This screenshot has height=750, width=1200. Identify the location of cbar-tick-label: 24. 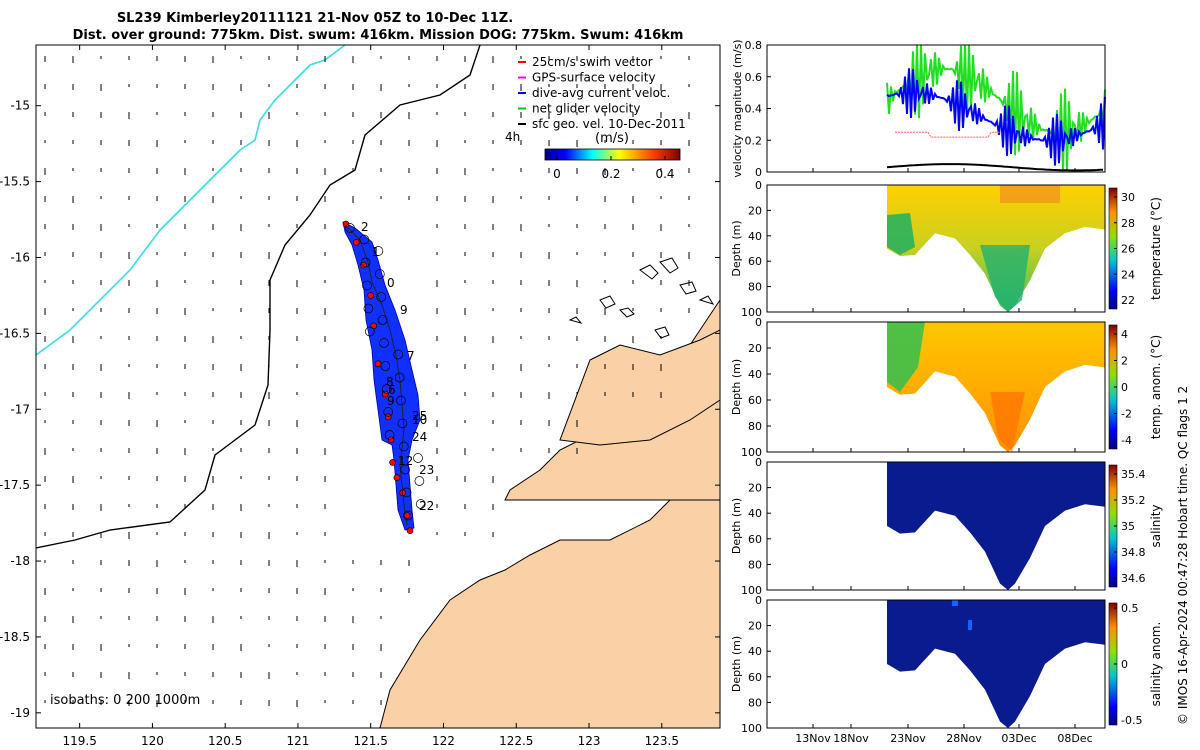
(1128, 274).